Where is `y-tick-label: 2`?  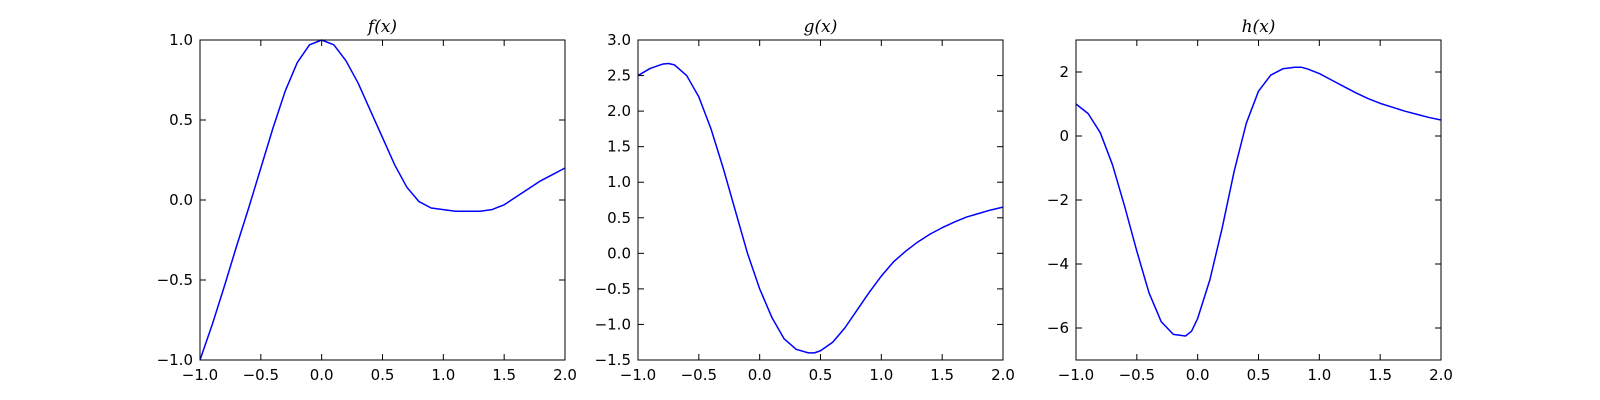
y-tick-label: 2 is located at coordinates (1064, 72).